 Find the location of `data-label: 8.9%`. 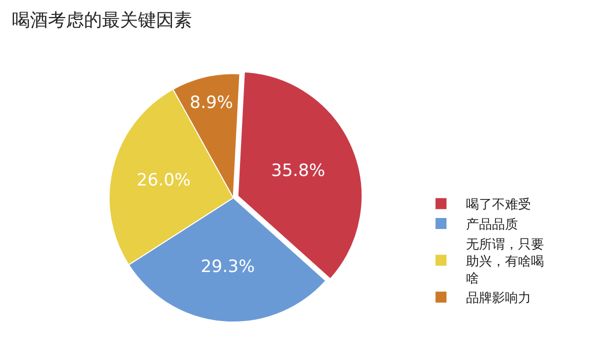

data-label: 8.9% is located at coordinates (211, 103).